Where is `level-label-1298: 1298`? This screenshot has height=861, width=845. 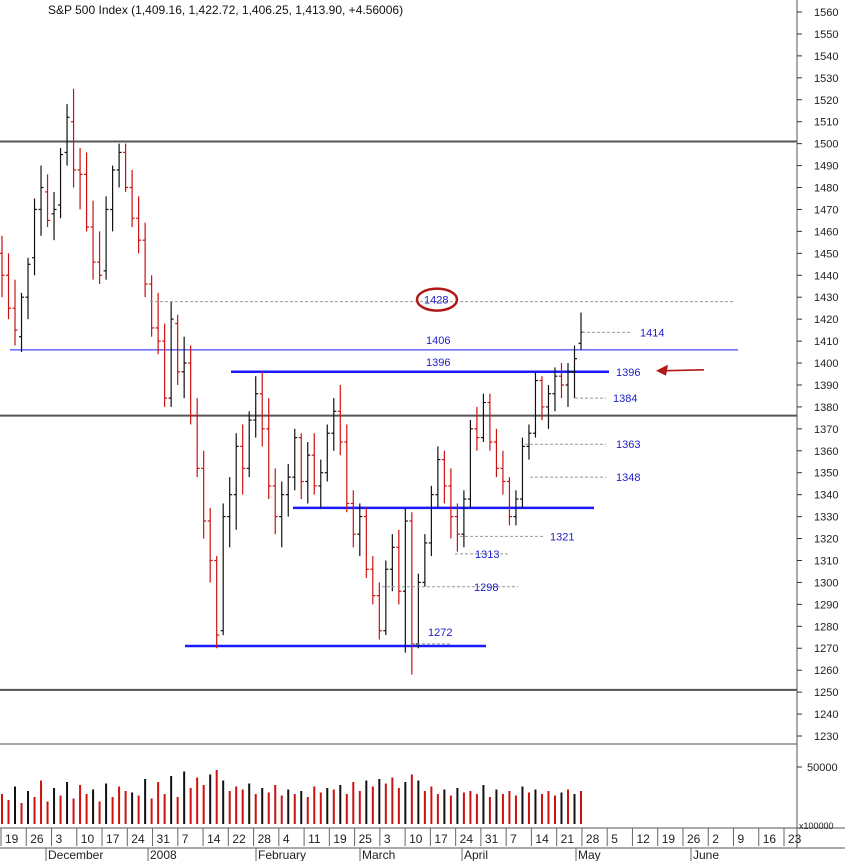
level-label-1298: 1298 is located at coordinates (486, 588).